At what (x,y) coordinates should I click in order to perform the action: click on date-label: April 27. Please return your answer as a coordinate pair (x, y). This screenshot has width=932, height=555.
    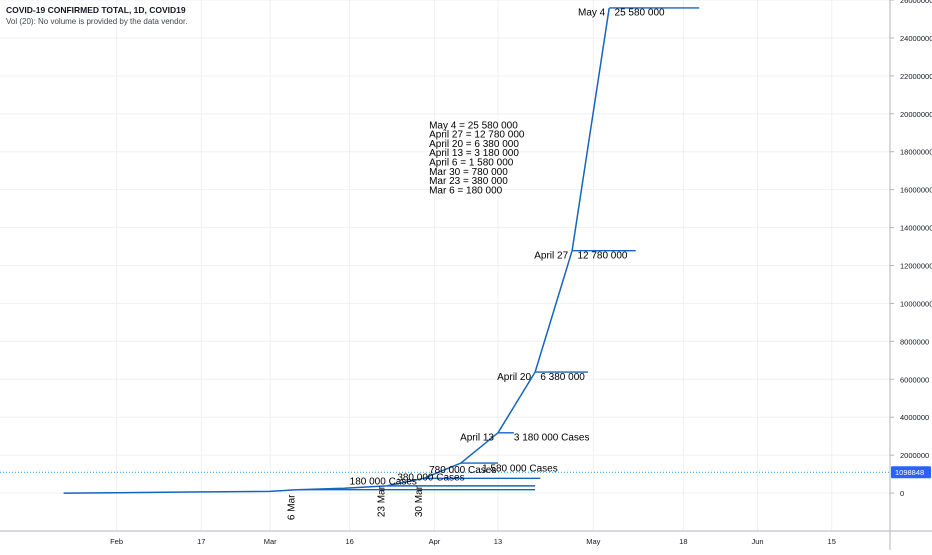
    Looking at the image, I should click on (551, 255).